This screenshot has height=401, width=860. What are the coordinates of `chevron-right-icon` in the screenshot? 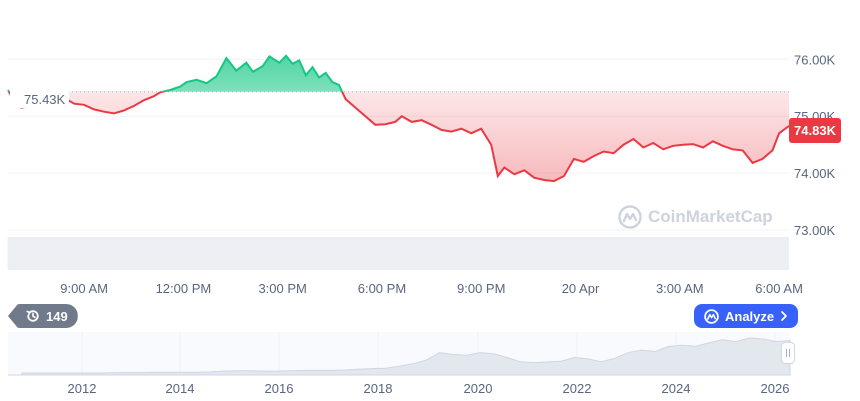 It's located at (784, 316).